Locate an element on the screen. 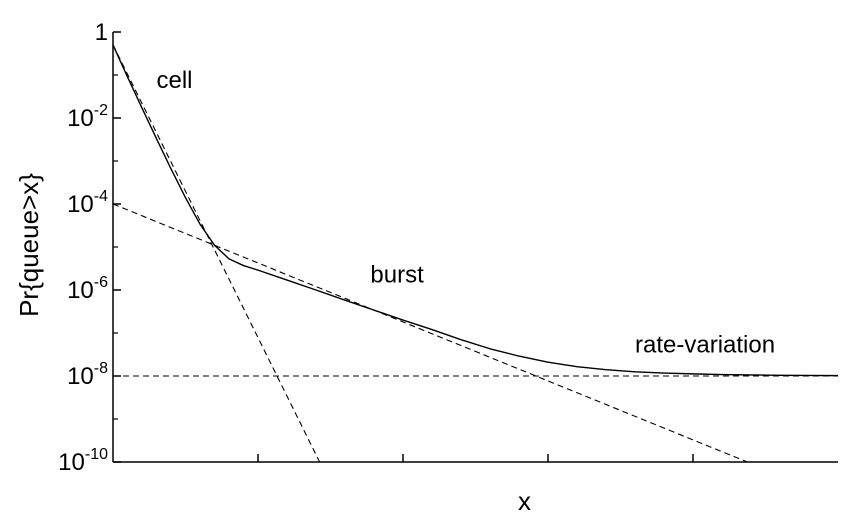  y-tick-label: 10⁻⁴ is located at coordinates (87, 203).